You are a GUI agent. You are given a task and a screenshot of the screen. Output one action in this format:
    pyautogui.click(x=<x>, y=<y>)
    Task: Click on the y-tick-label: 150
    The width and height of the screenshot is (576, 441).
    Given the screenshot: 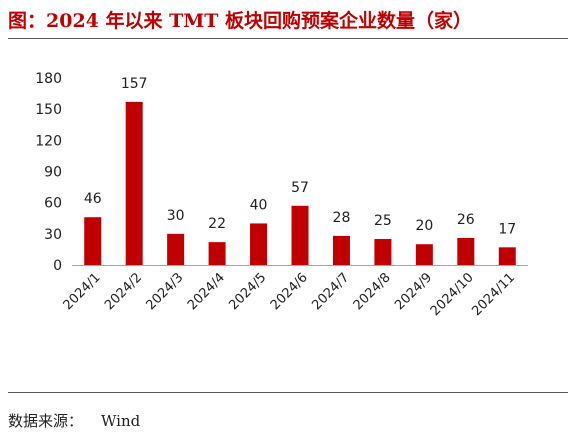 What is the action you would take?
    pyautogui.click(x=48, y=110)
    